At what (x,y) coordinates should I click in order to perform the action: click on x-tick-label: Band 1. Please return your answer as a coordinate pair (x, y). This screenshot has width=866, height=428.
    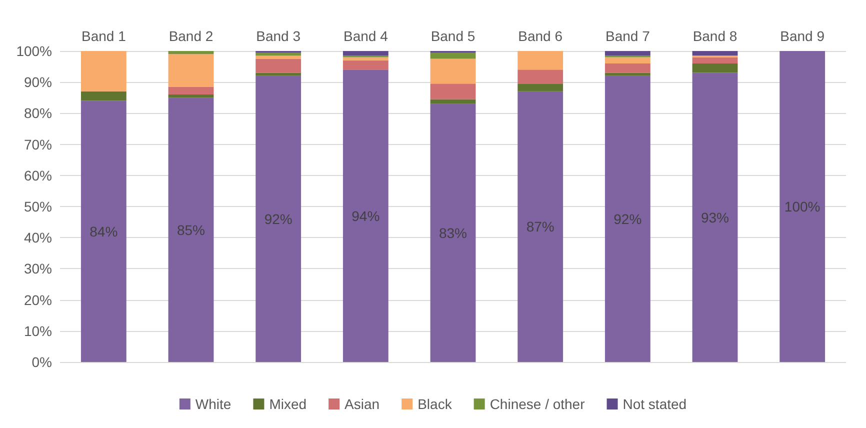
    Looking at the image, I should click on (103, 36).